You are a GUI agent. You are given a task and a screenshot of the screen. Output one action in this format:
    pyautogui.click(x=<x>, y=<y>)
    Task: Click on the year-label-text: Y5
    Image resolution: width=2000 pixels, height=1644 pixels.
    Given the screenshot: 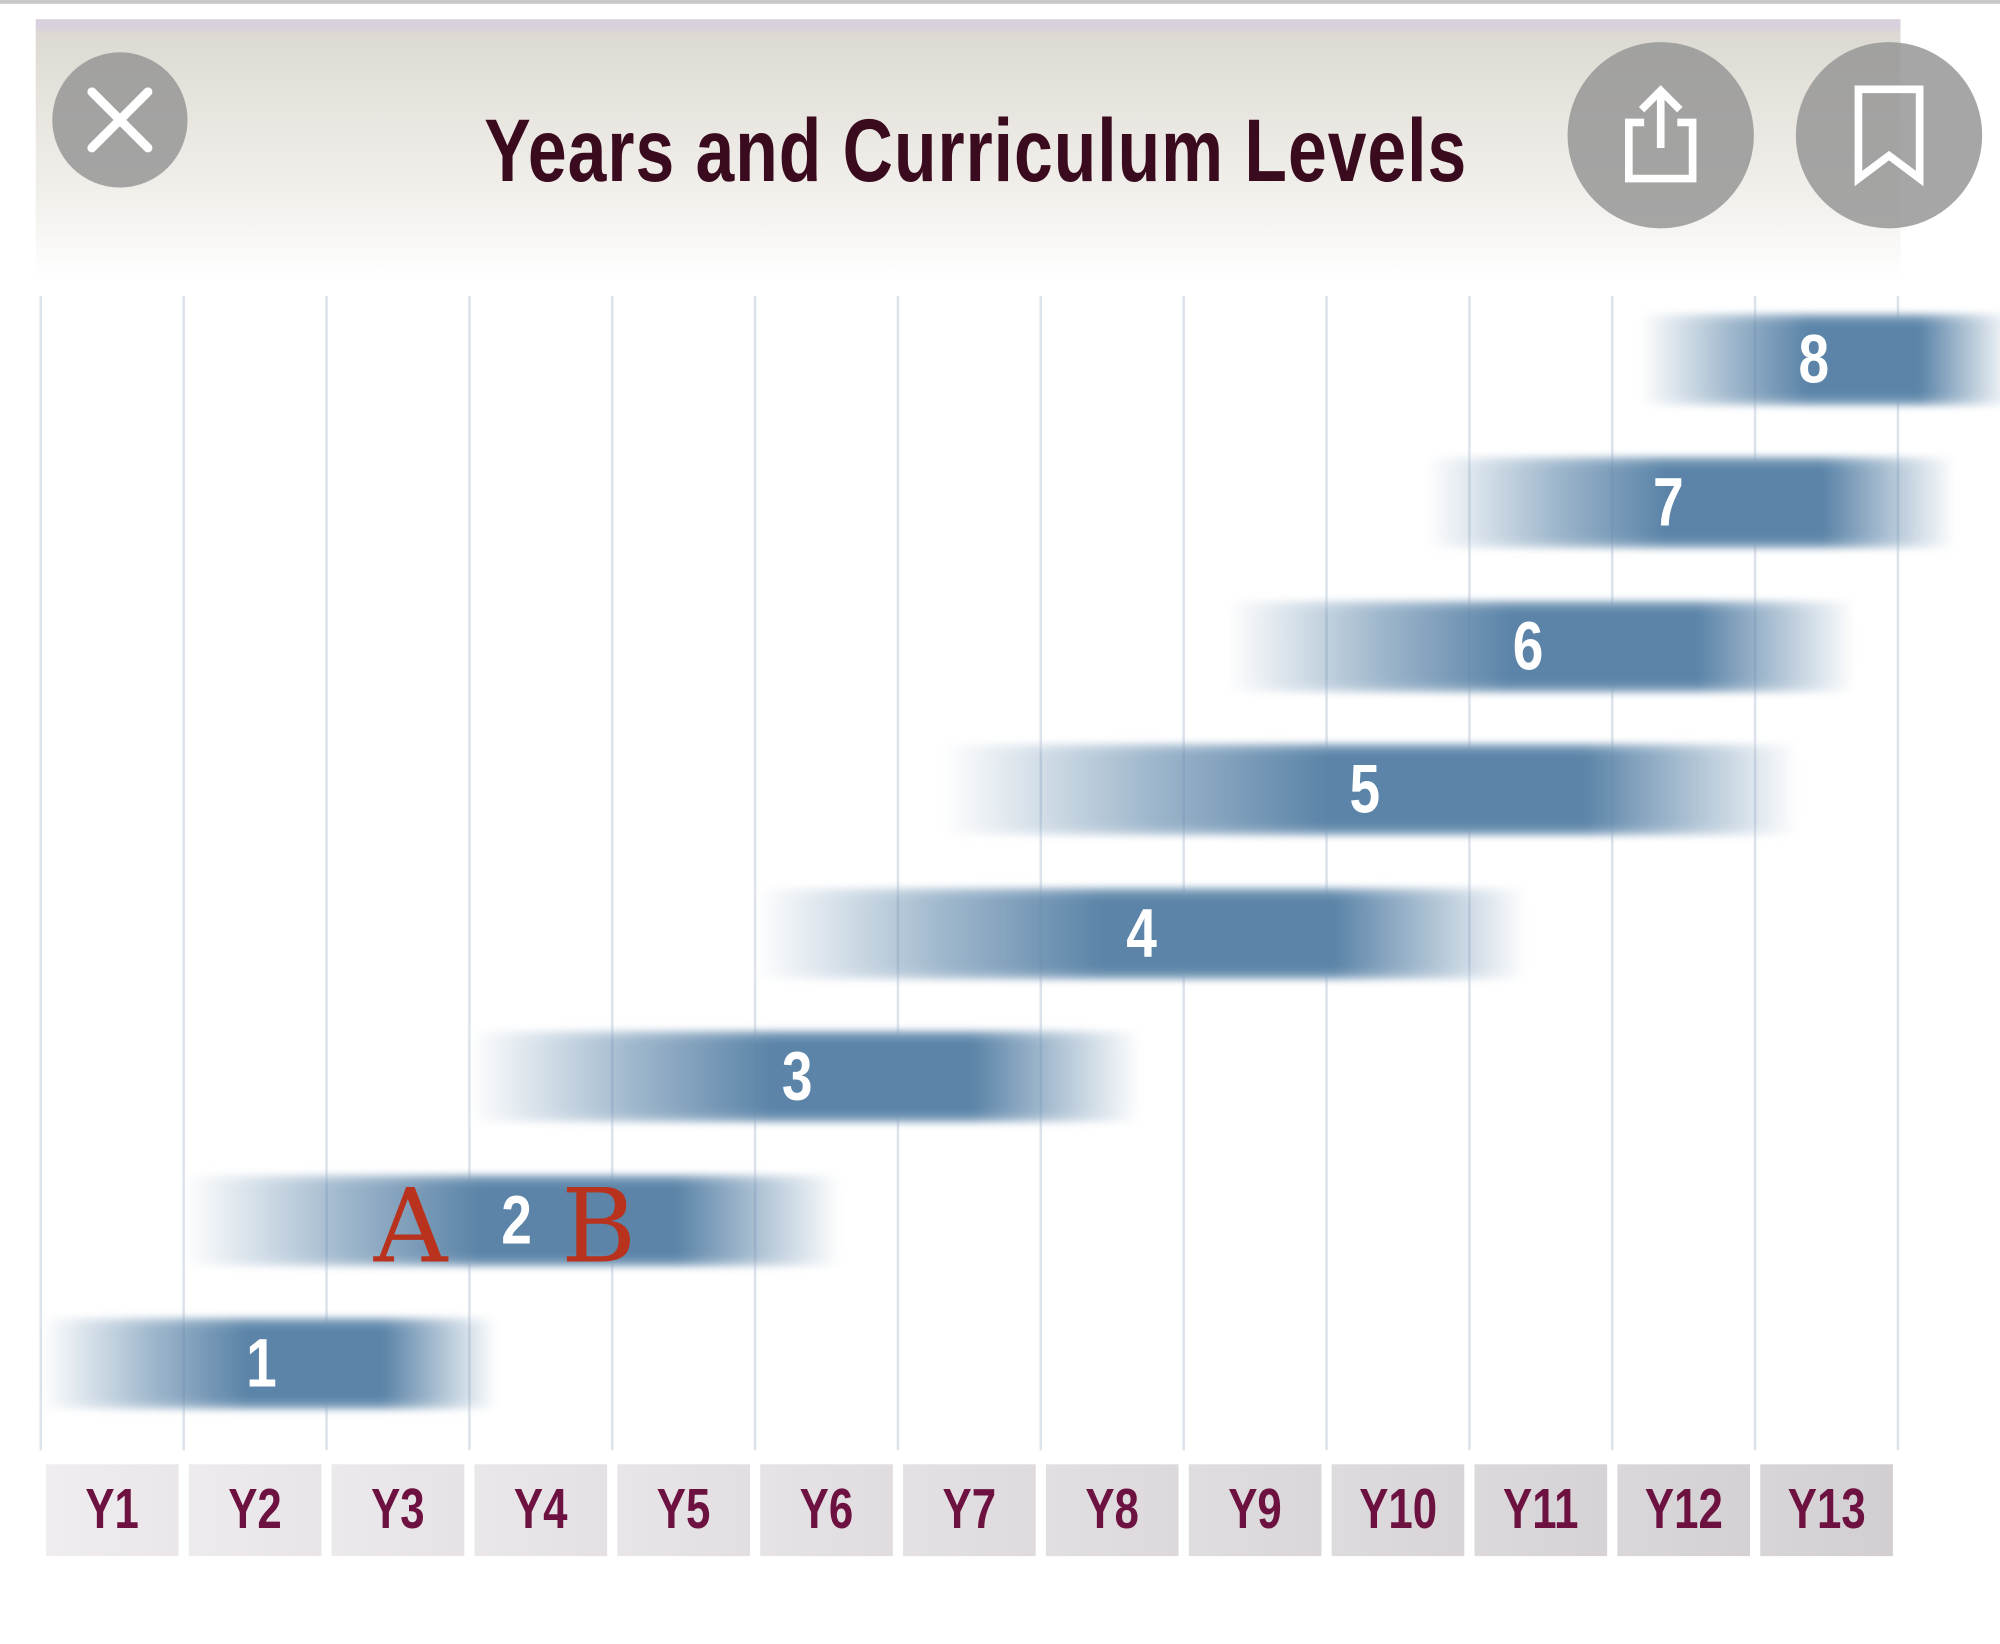 What is the action you would take?
    pyautogui.click(x=683, y=1509)
    